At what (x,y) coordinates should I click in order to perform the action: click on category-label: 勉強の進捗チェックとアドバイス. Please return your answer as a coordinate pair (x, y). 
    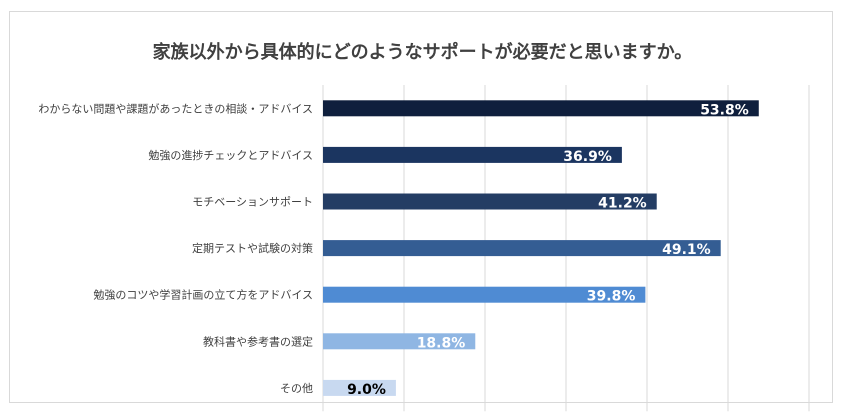
    Looking at the image, I should click on (230, 155).